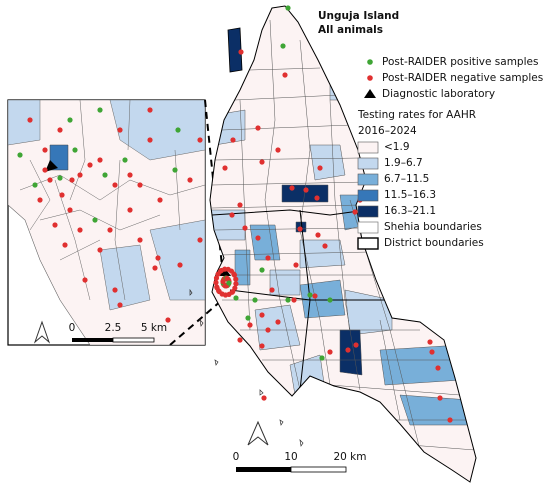 The width and height of the screenshot is (550, 490). What do you see at coordinates (416, 115) in the screenshot?
I see `legend-heading: Testing rates for AAHR` at bounding box center [416, 115].